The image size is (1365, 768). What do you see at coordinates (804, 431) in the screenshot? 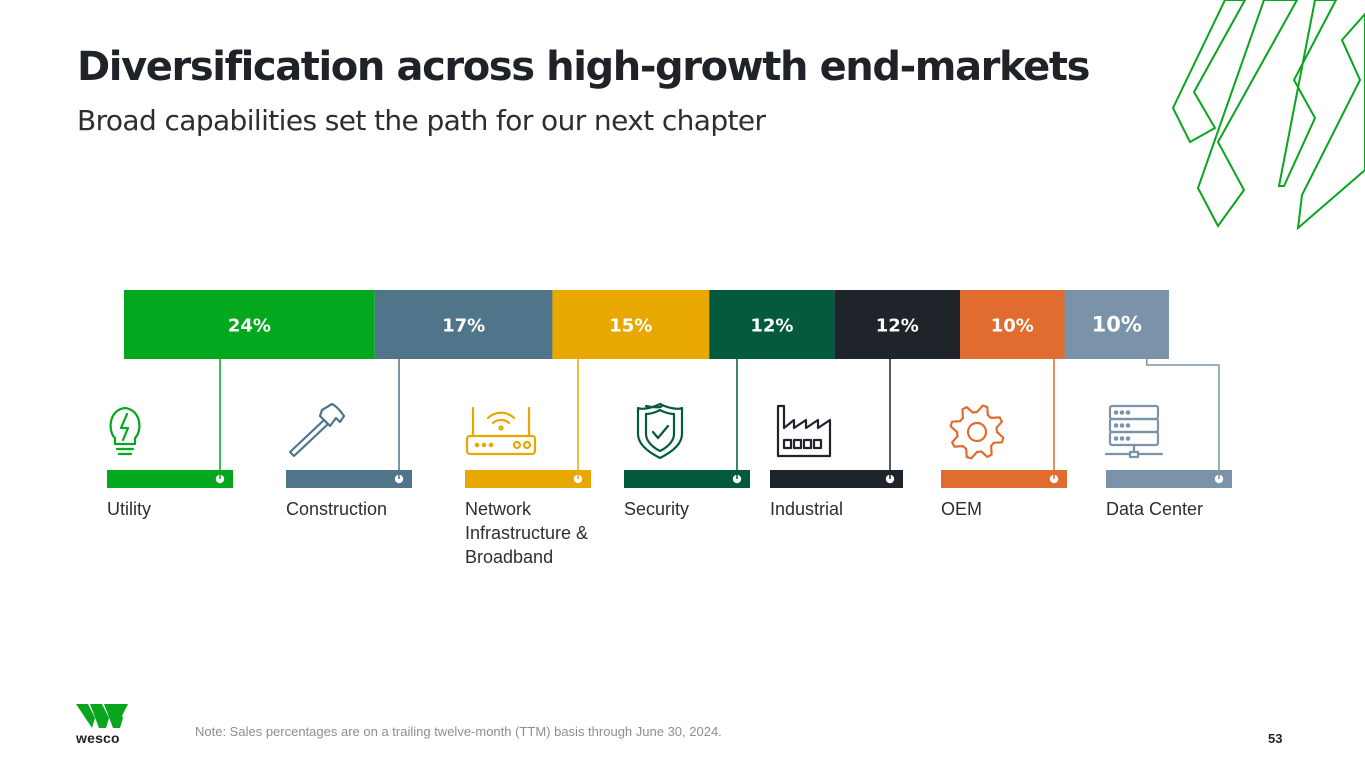
I see `factory-icon` at bounding box center [804, 431].